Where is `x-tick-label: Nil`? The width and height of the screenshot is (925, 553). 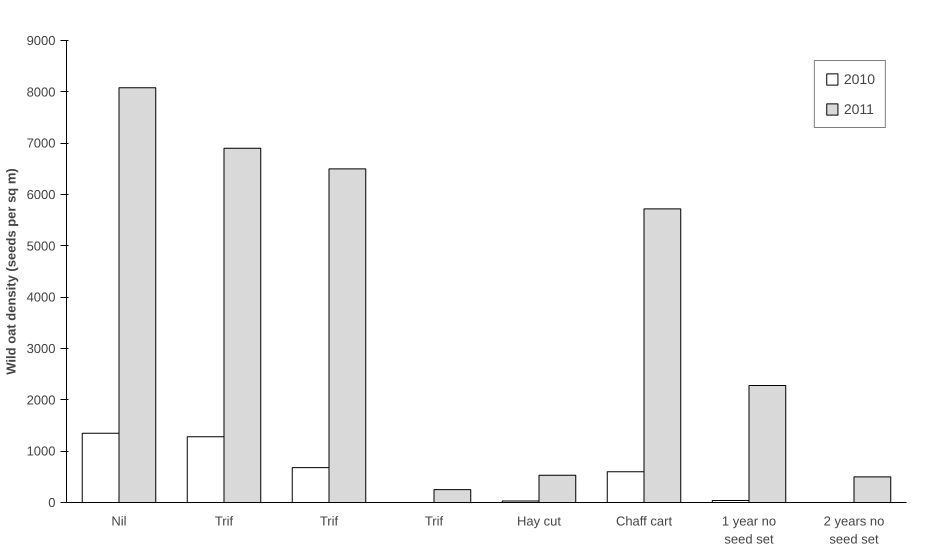
x-tick-label: Nil is located at coordinates (119, 521).